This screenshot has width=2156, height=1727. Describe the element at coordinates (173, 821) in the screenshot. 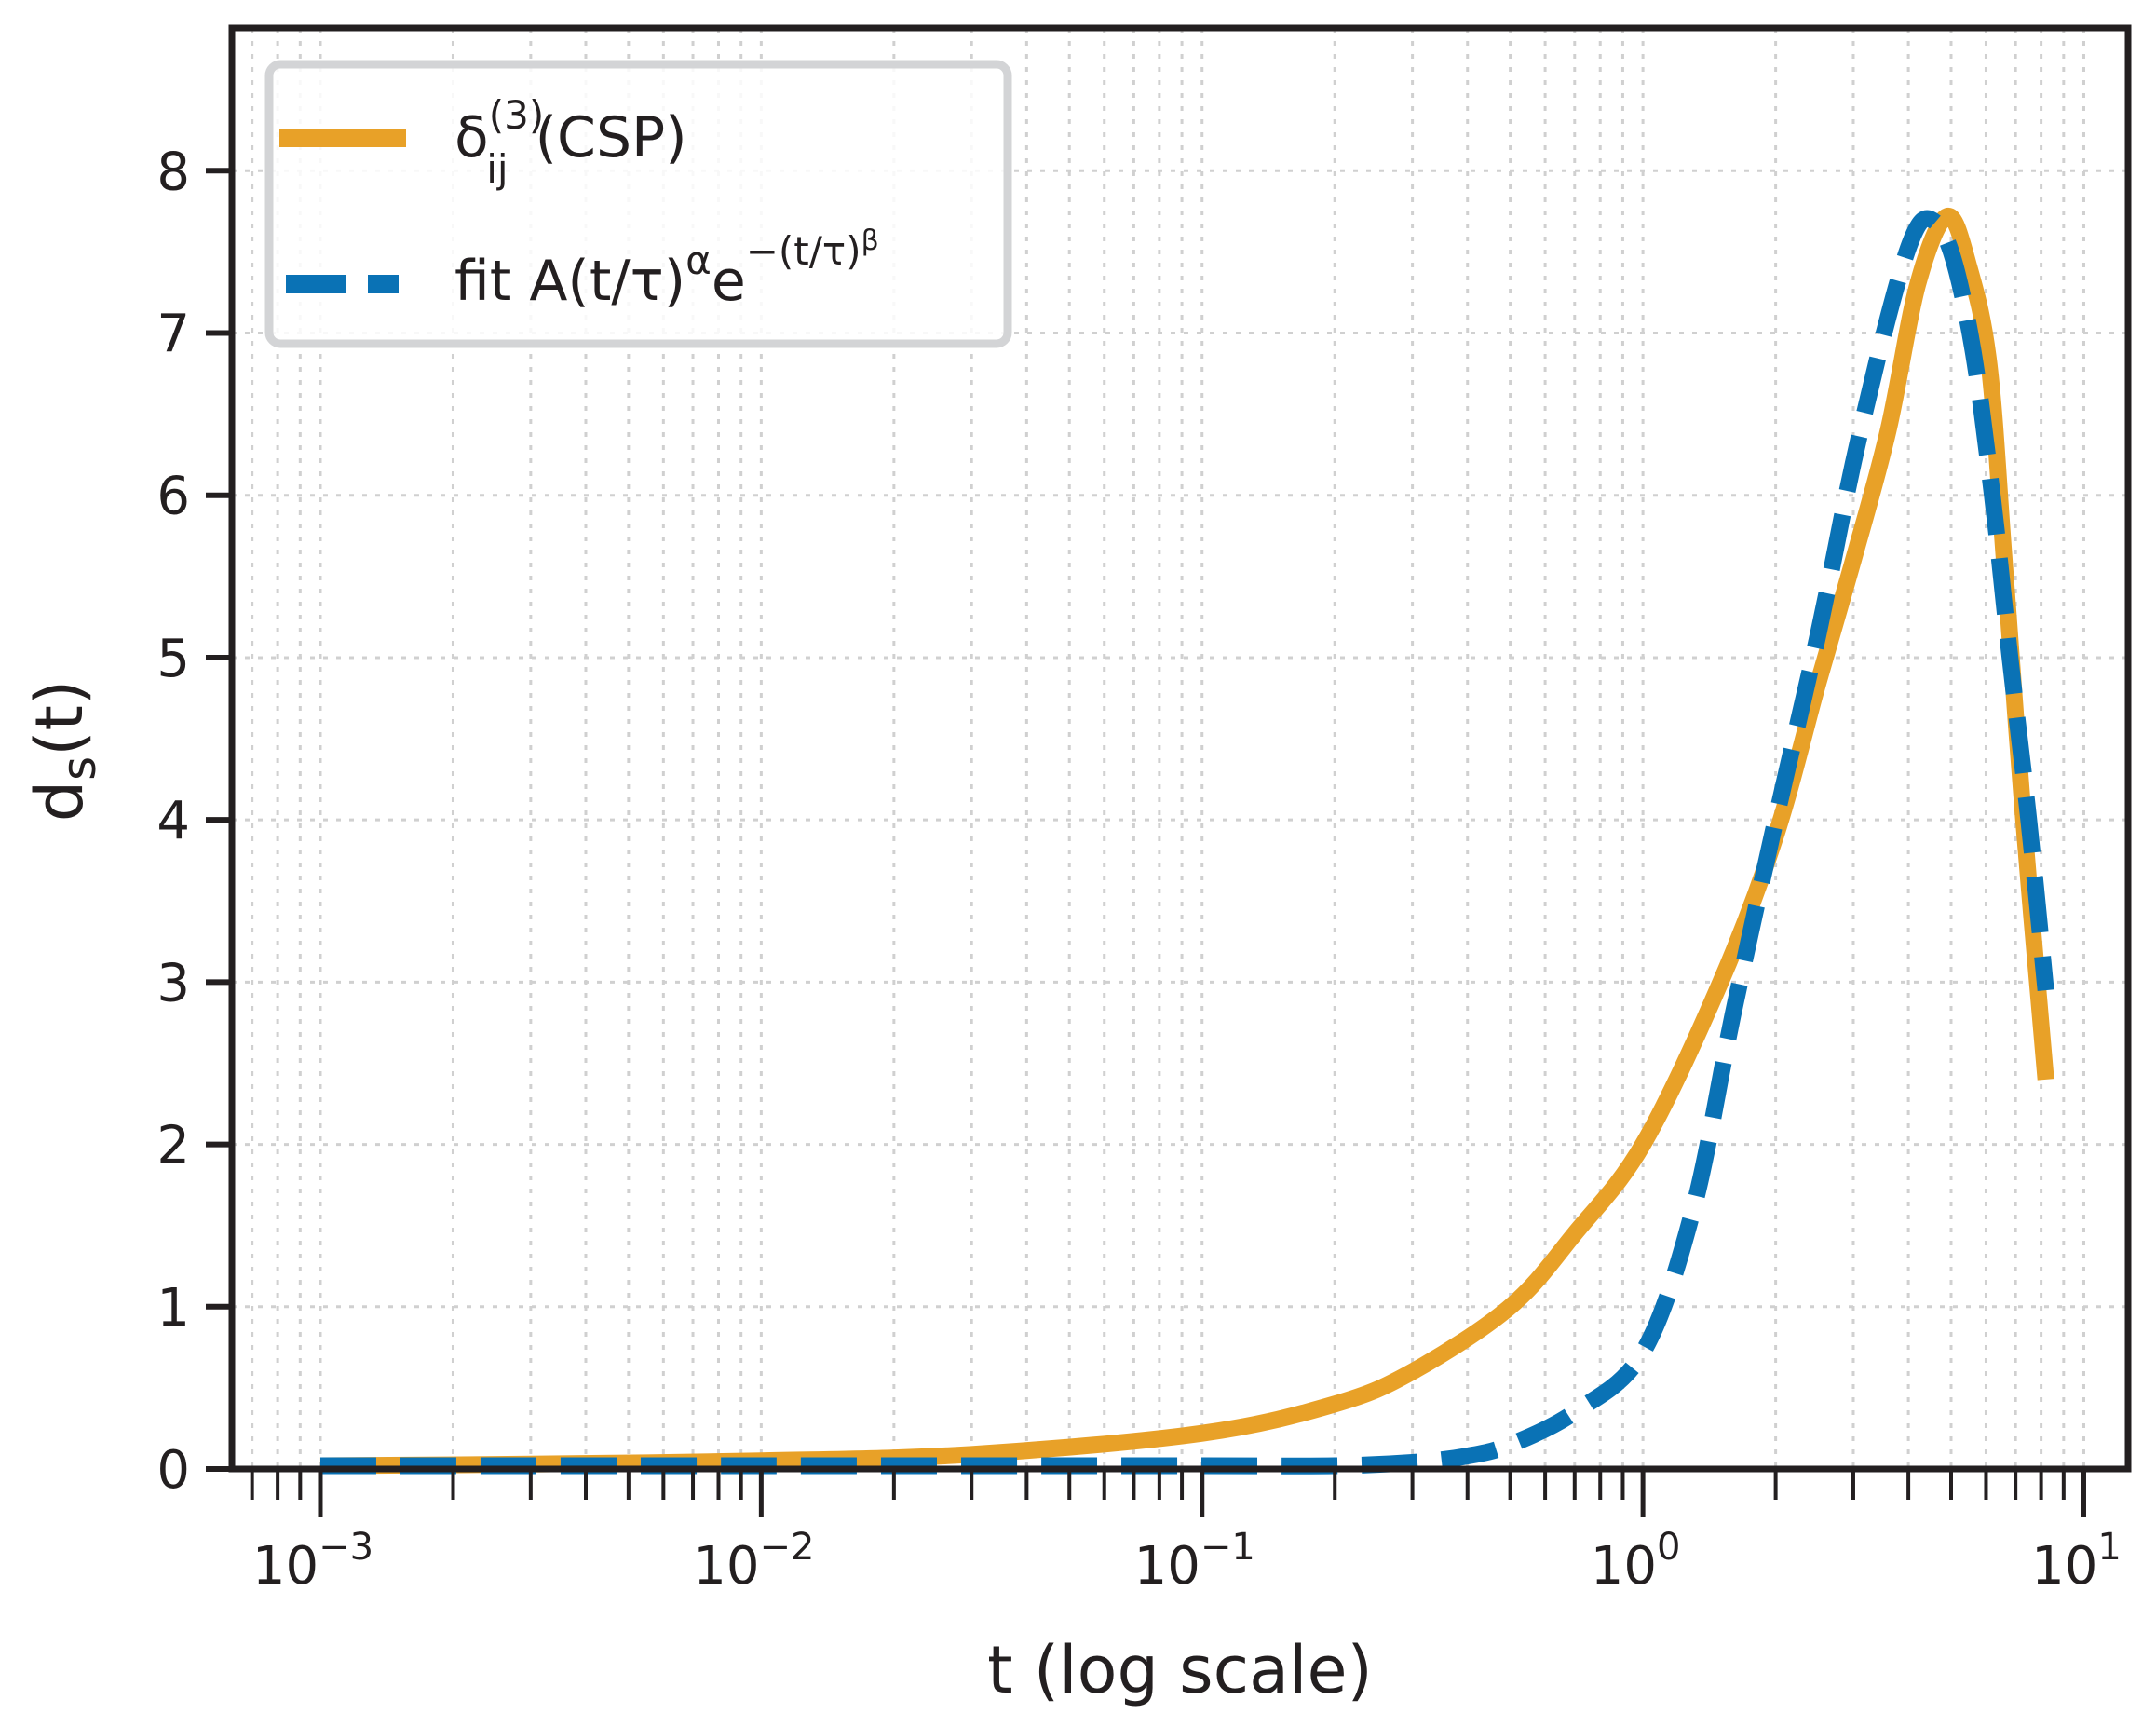

I see `y-tick-label: 4` at that location.